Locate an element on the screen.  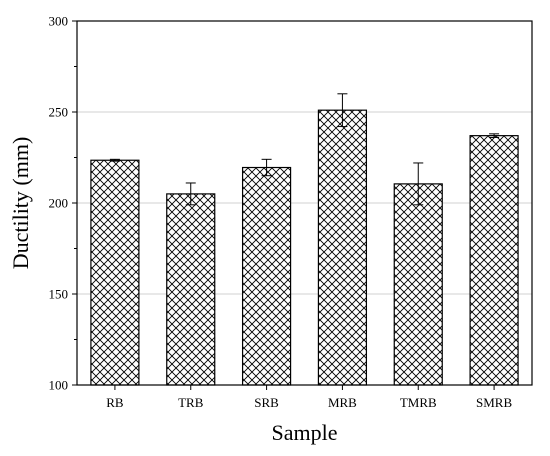
y-tick-label: 250 is located at coordinates (59, 112).